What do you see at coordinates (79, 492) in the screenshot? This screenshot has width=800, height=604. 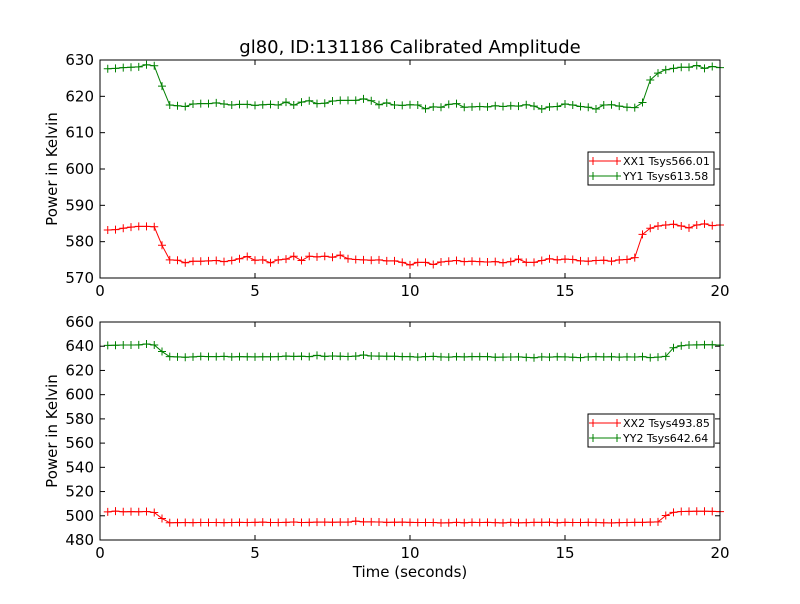 I see `y-tick-label: 520` at bounding box center [79, 492].